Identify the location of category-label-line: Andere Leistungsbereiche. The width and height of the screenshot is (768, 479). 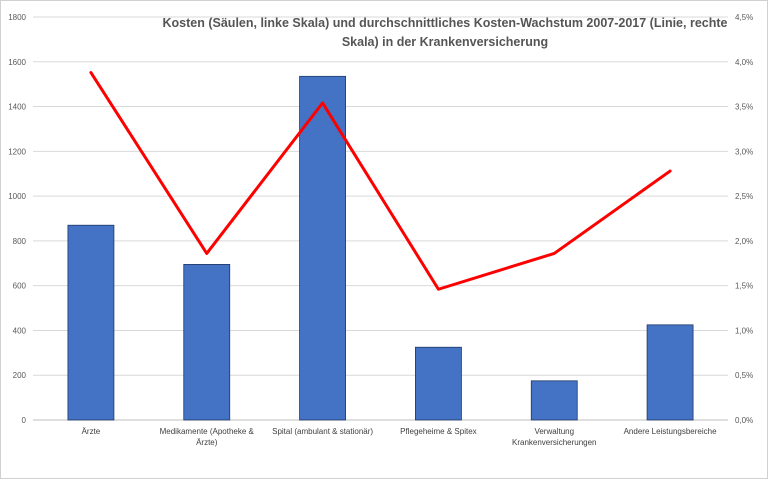
(671, 431).